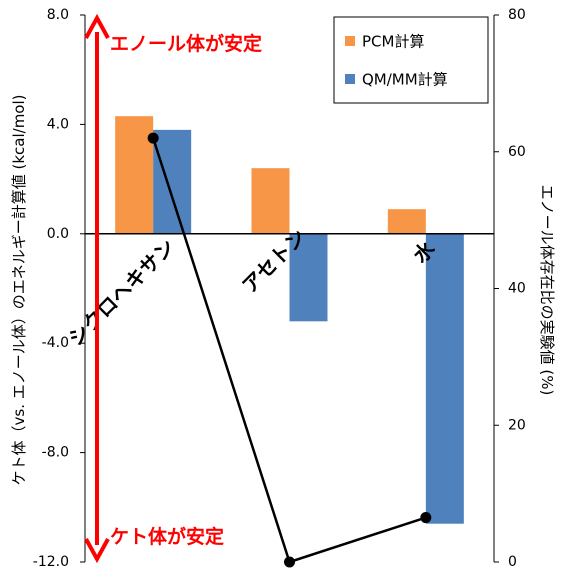  I want to click on legend-label-pcm: PCM計算, so click(393, 42).